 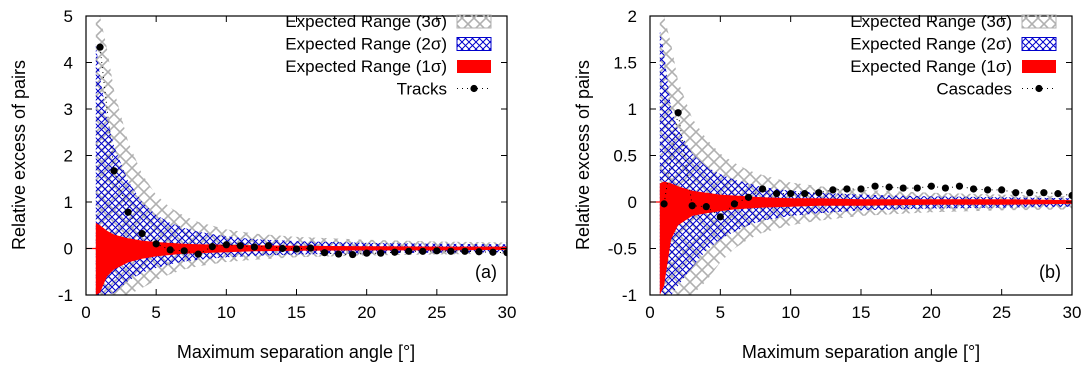 I want to click on y-tick-label: 3, so click(x=68, y=109).